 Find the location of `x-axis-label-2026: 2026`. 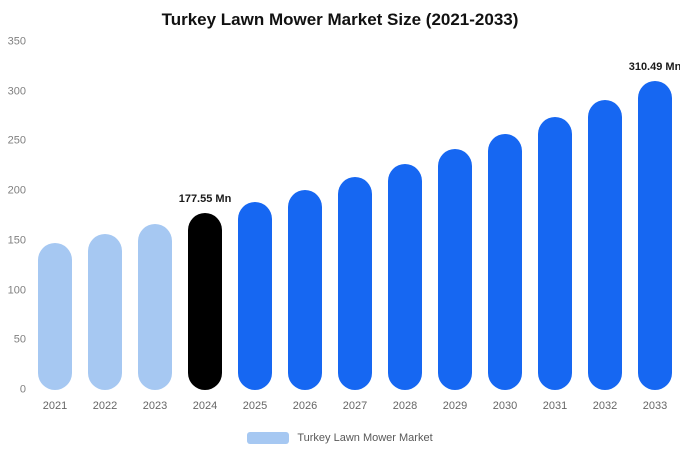

x-axis-label-2026: 2026 is located at coordinates (305, 406).